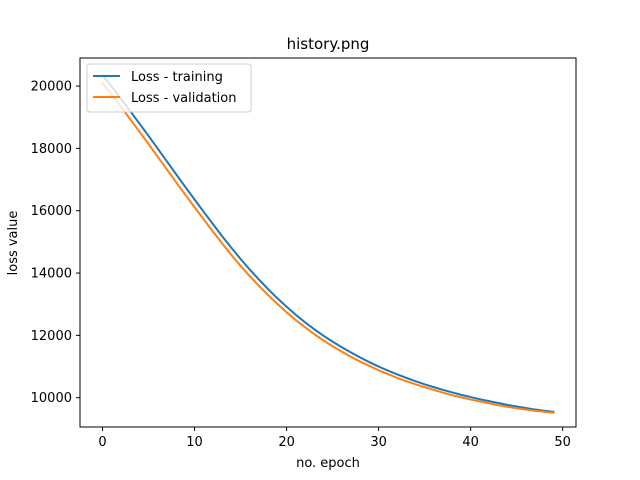  What do you see at coordinates (51, 274) in the screenshot?
I see `y-tick-label: 14000` at bounding box center [51, 274].